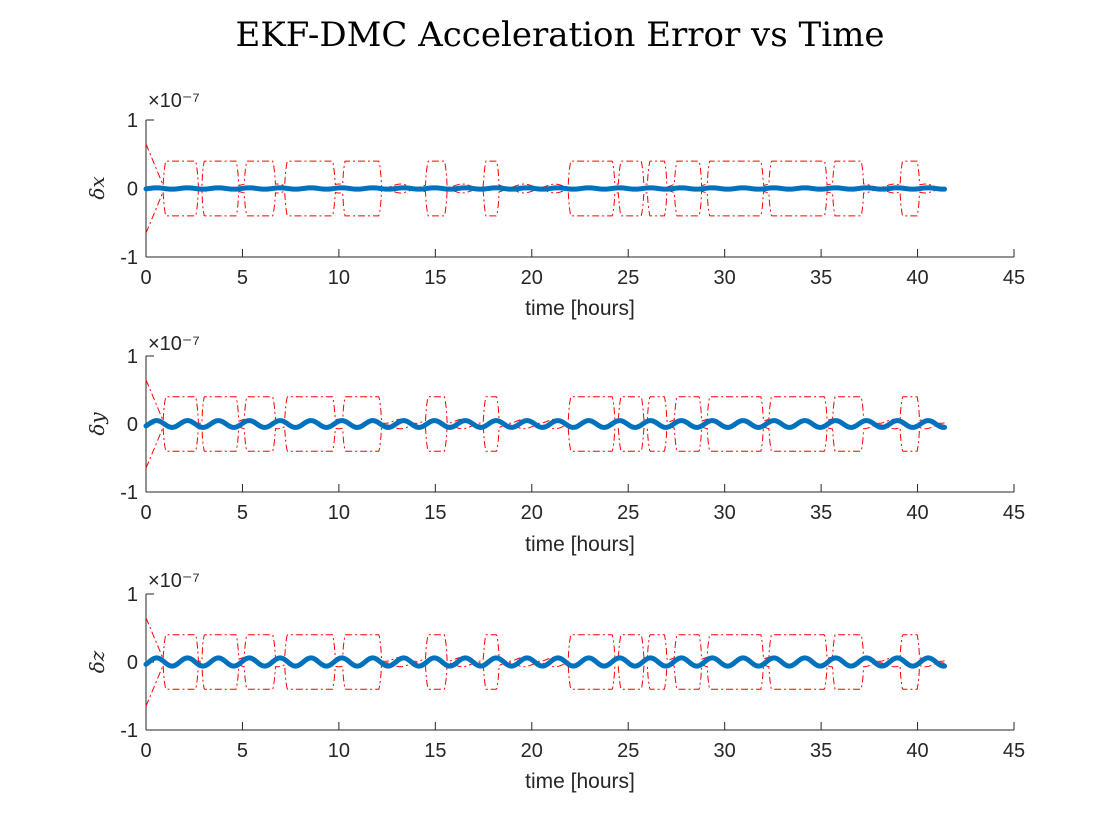  Describe the element at coordinates (97, 424) in the screenshot. I see `y-axis-label: δy` at that location.